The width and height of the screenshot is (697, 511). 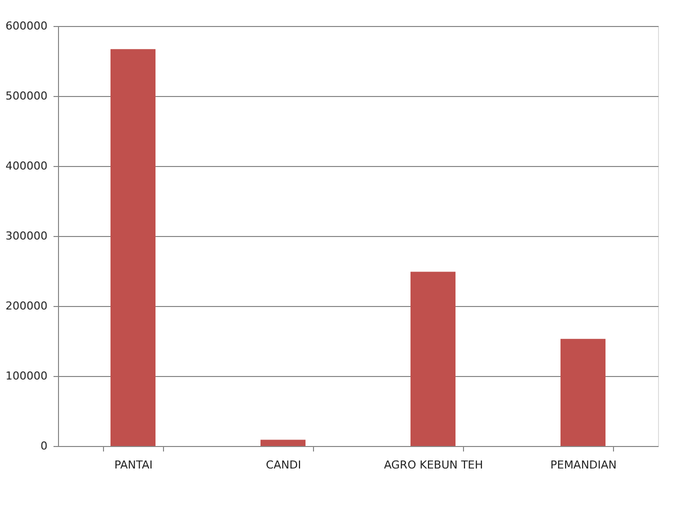 I want to click on y-tick-label: 0, so click(x=44, y=446).